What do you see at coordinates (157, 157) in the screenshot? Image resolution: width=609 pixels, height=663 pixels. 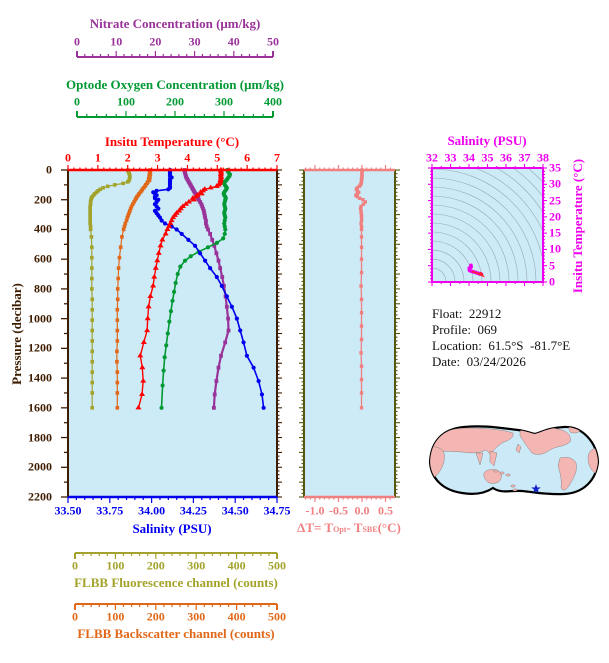 I see `temperature-tick-label: 3` at bounding box center [157, 157].